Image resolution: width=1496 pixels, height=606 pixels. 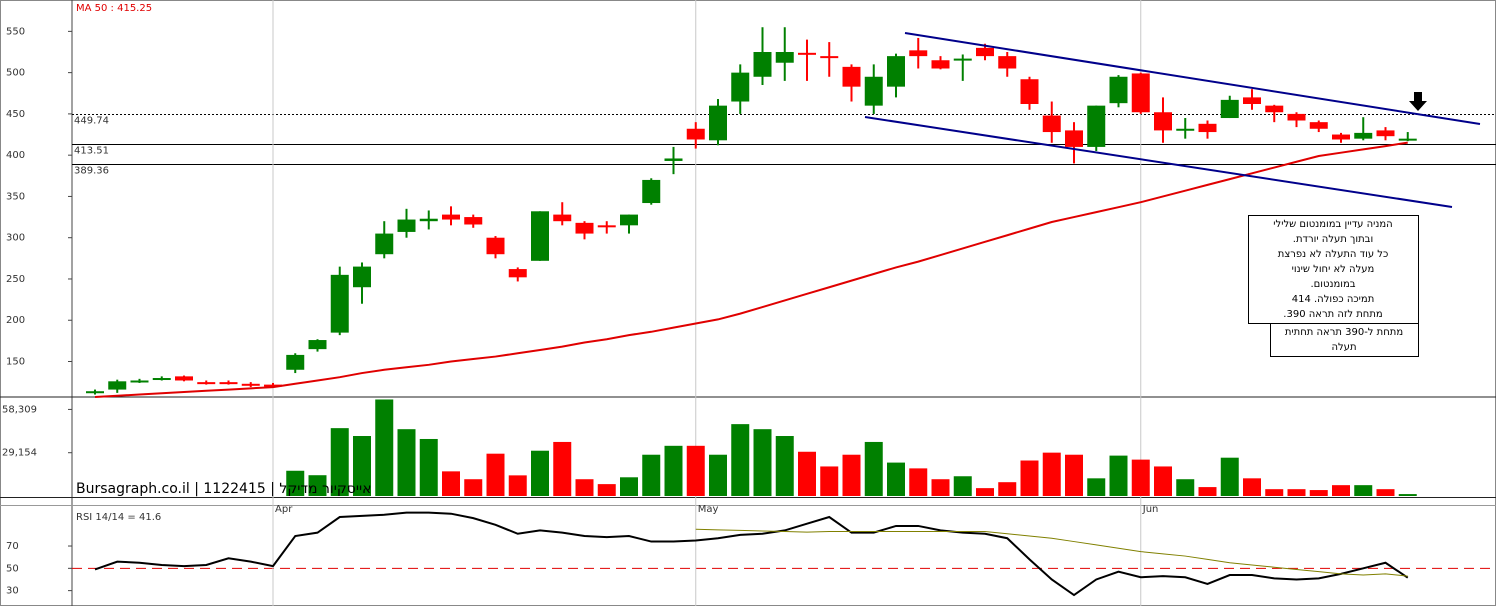 I want to click on y-tick-label: 150, so click(x=15, y=362).